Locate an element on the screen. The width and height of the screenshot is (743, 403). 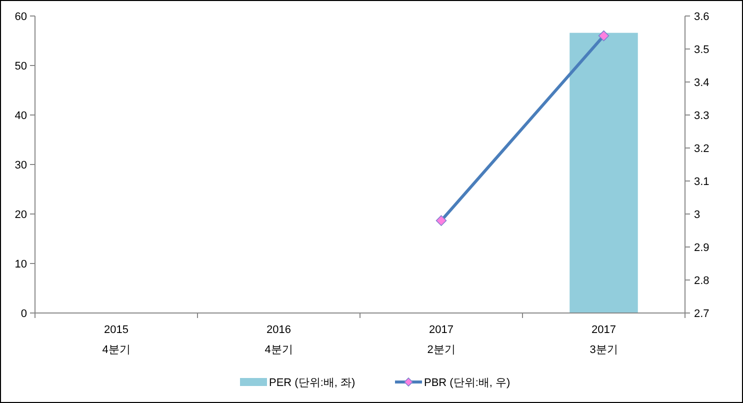
x-tick-label: 2017 3분기 is located at coordinates (604, 340).